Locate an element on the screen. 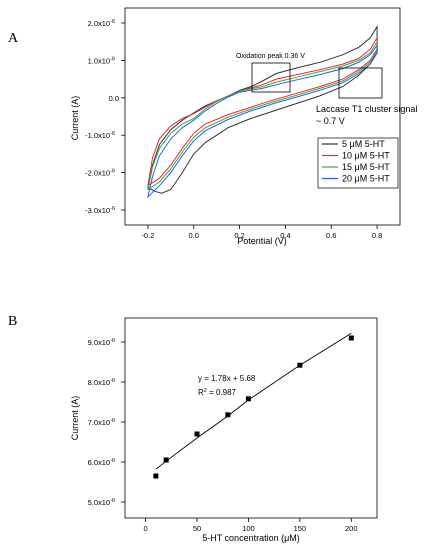  r-squared-label: R2 = 0.987 is located at coordinates (217, 392).